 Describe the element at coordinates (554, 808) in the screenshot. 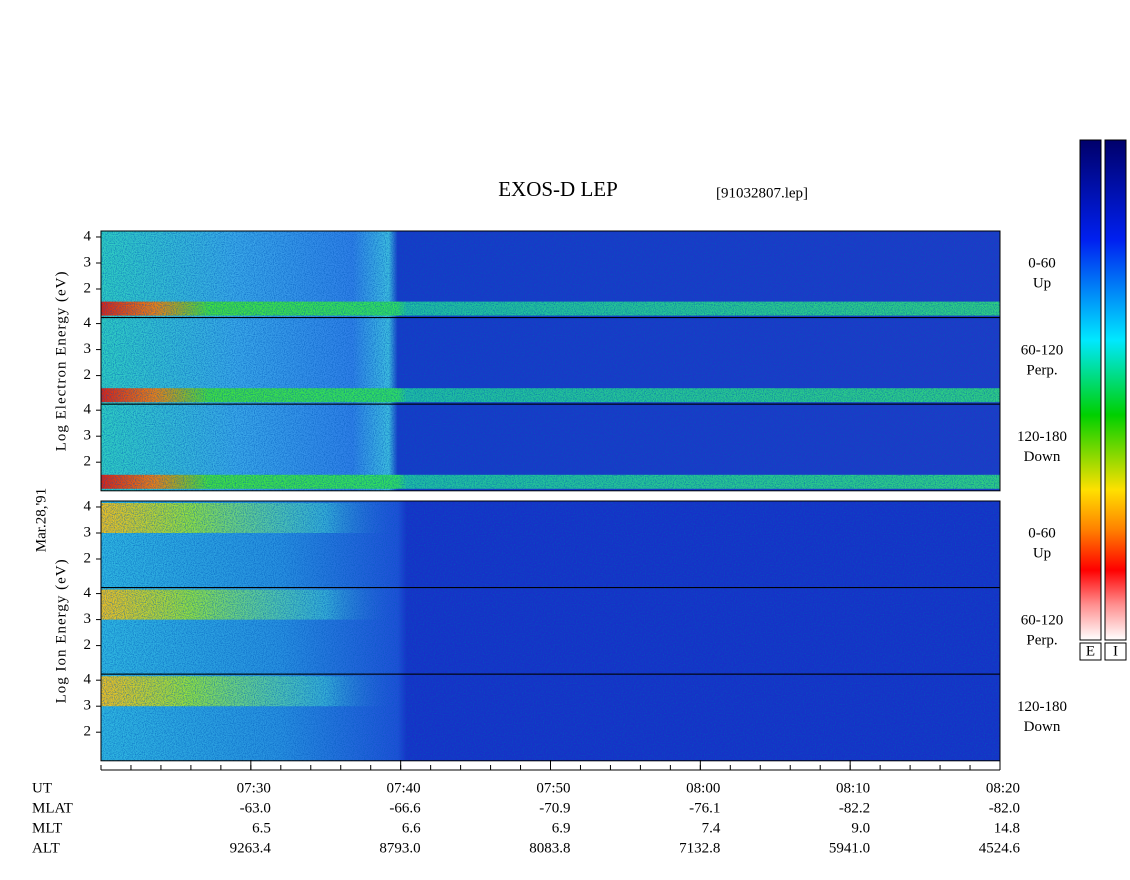

I see `ephemeris-value: -70.9` at that location.